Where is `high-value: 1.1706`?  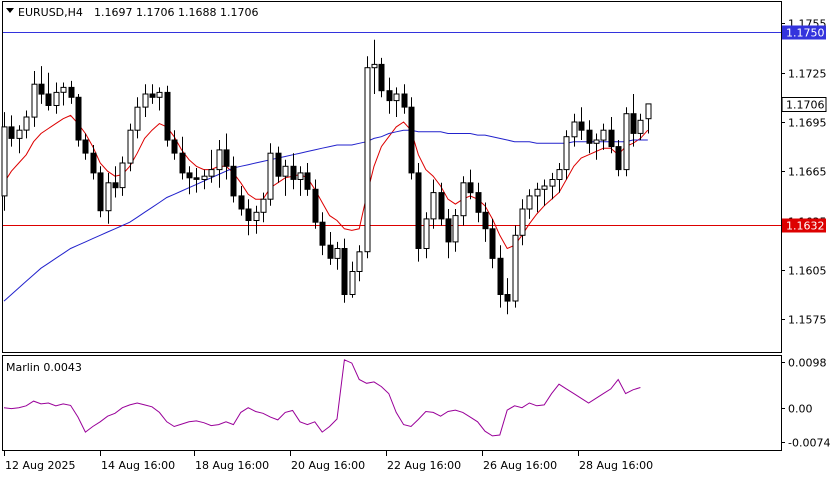 high-value: 1.1706 is located at coordinates (155, 12).